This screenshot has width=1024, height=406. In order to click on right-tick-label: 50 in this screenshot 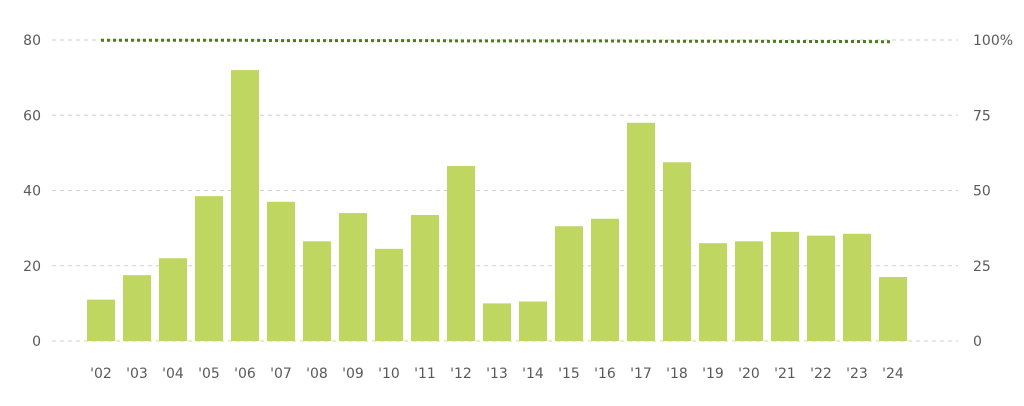, I will do `click(982, 192)`.